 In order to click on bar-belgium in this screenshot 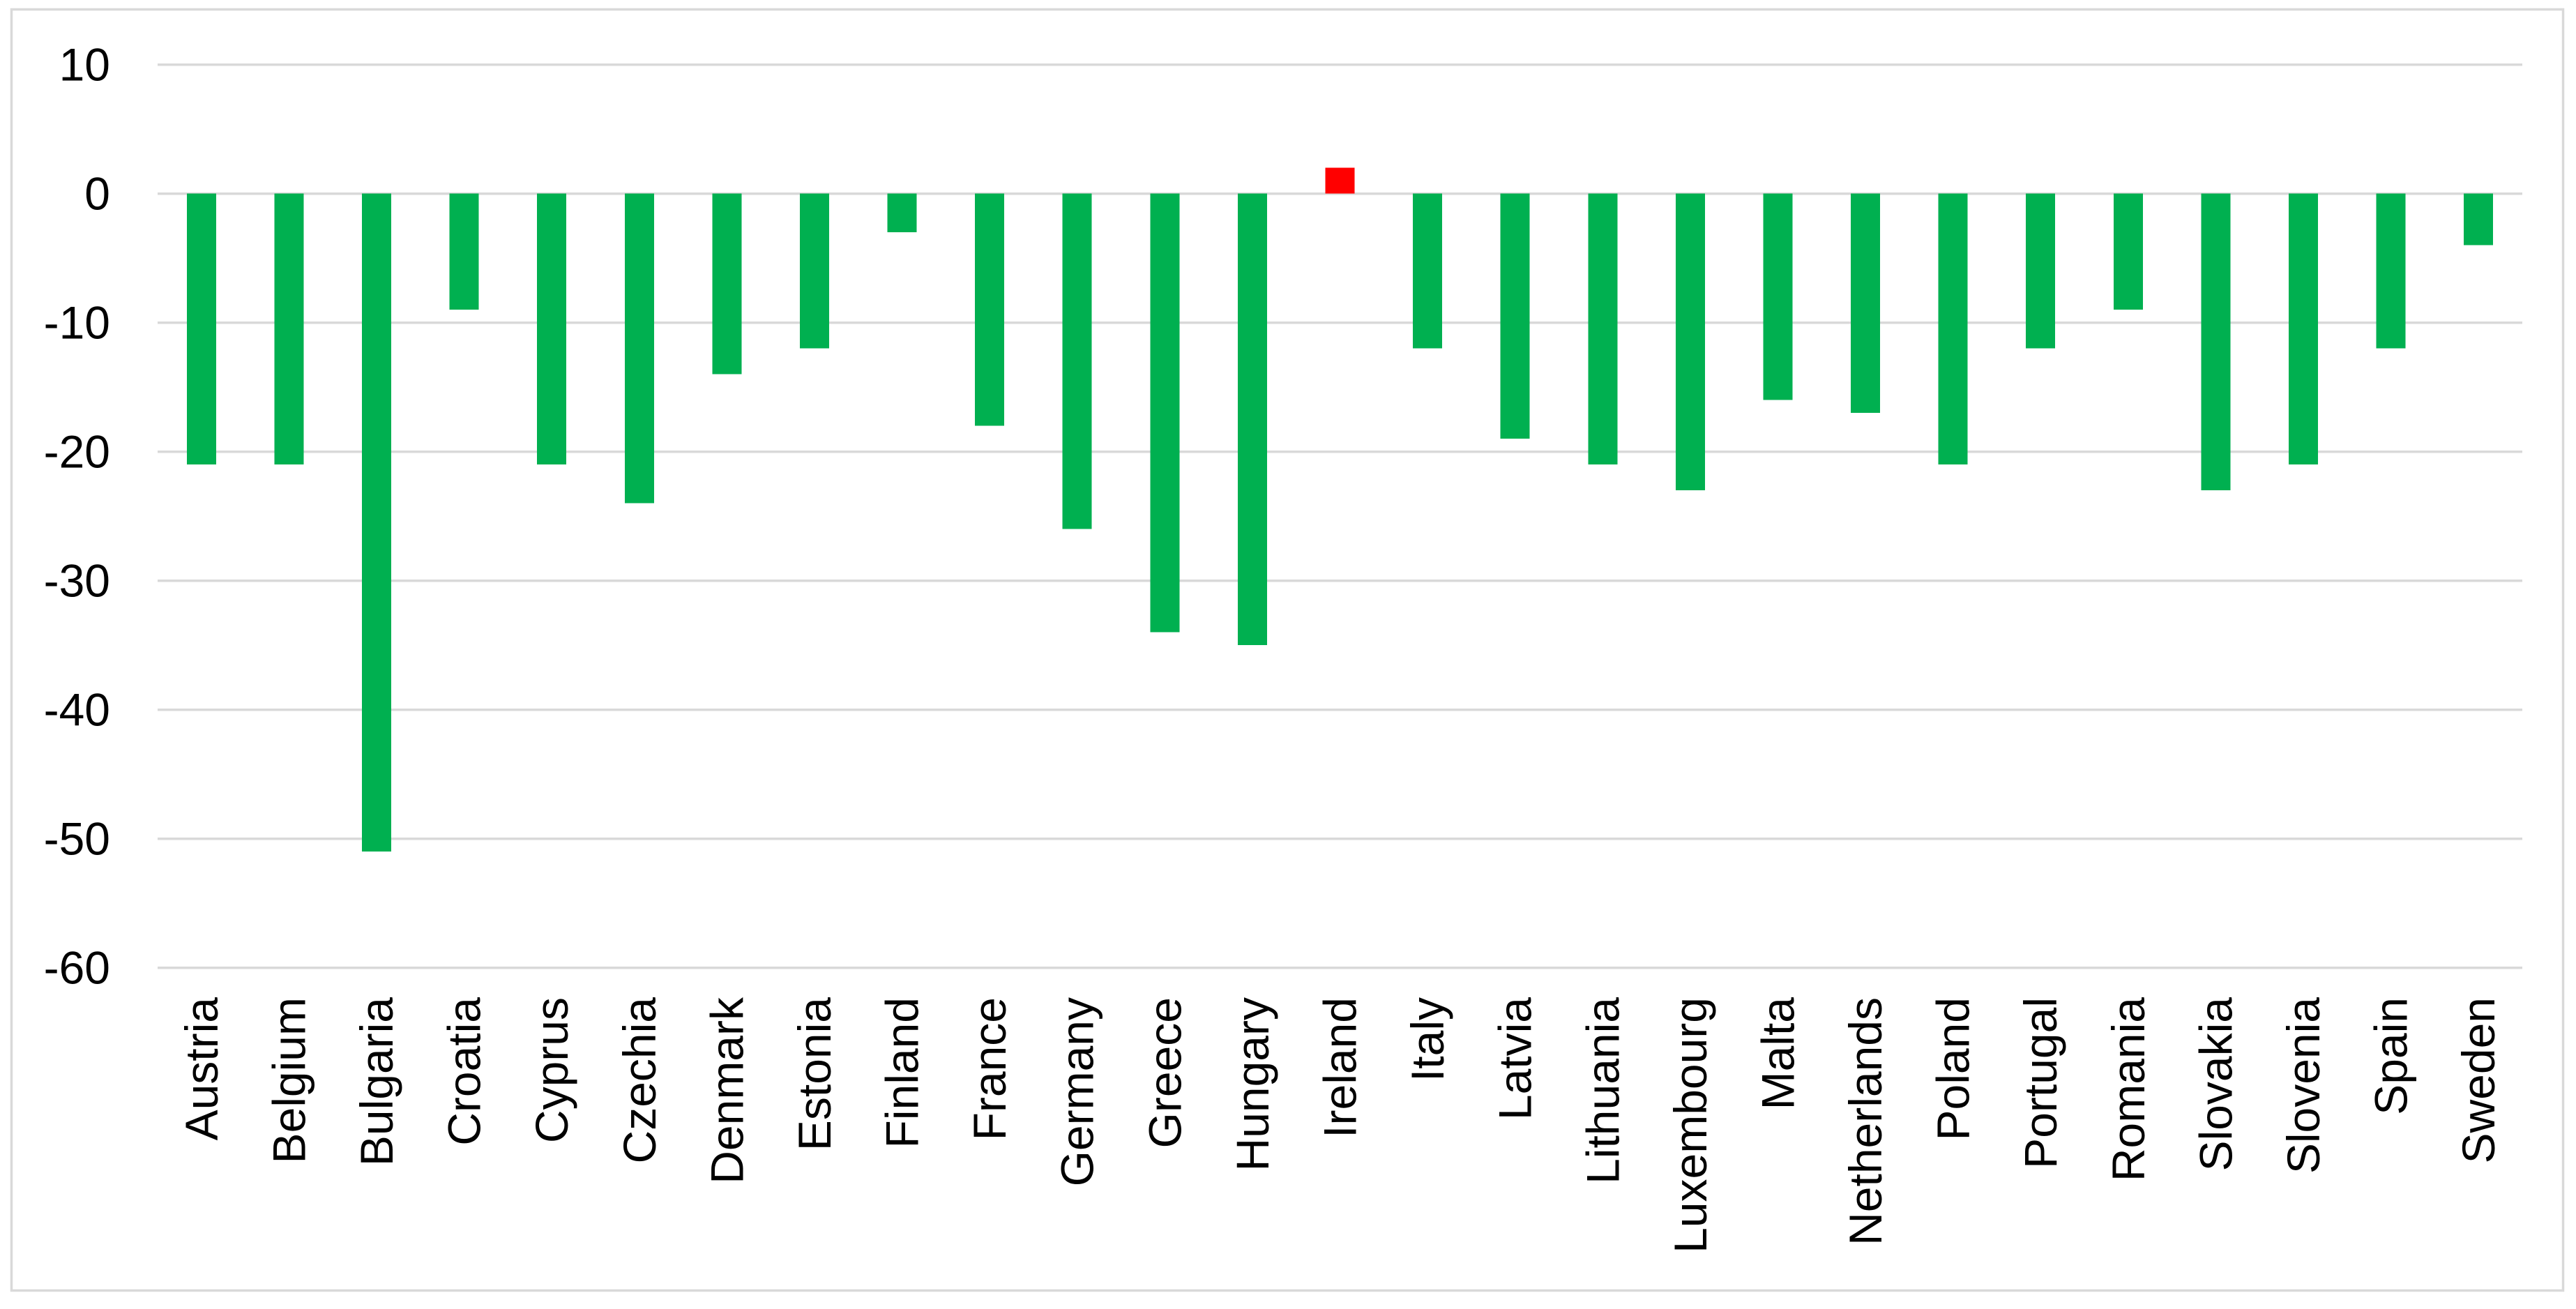, I will do `click(289, 329)`.